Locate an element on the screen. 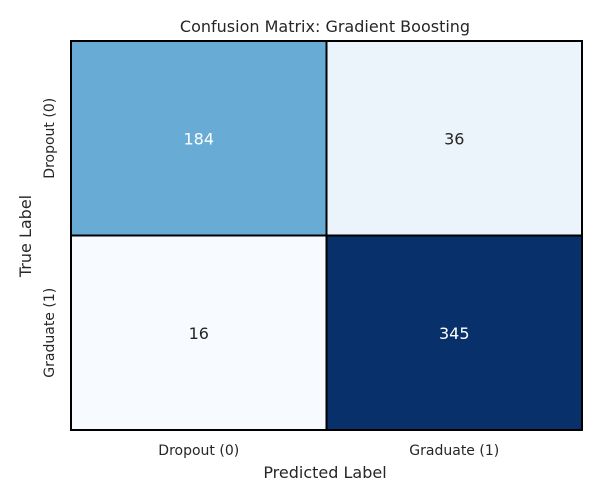 Image resolution: width=600 pixels, height=504 pixels. x-axis-label: Predicted Label is located at coordinates (324, 472).